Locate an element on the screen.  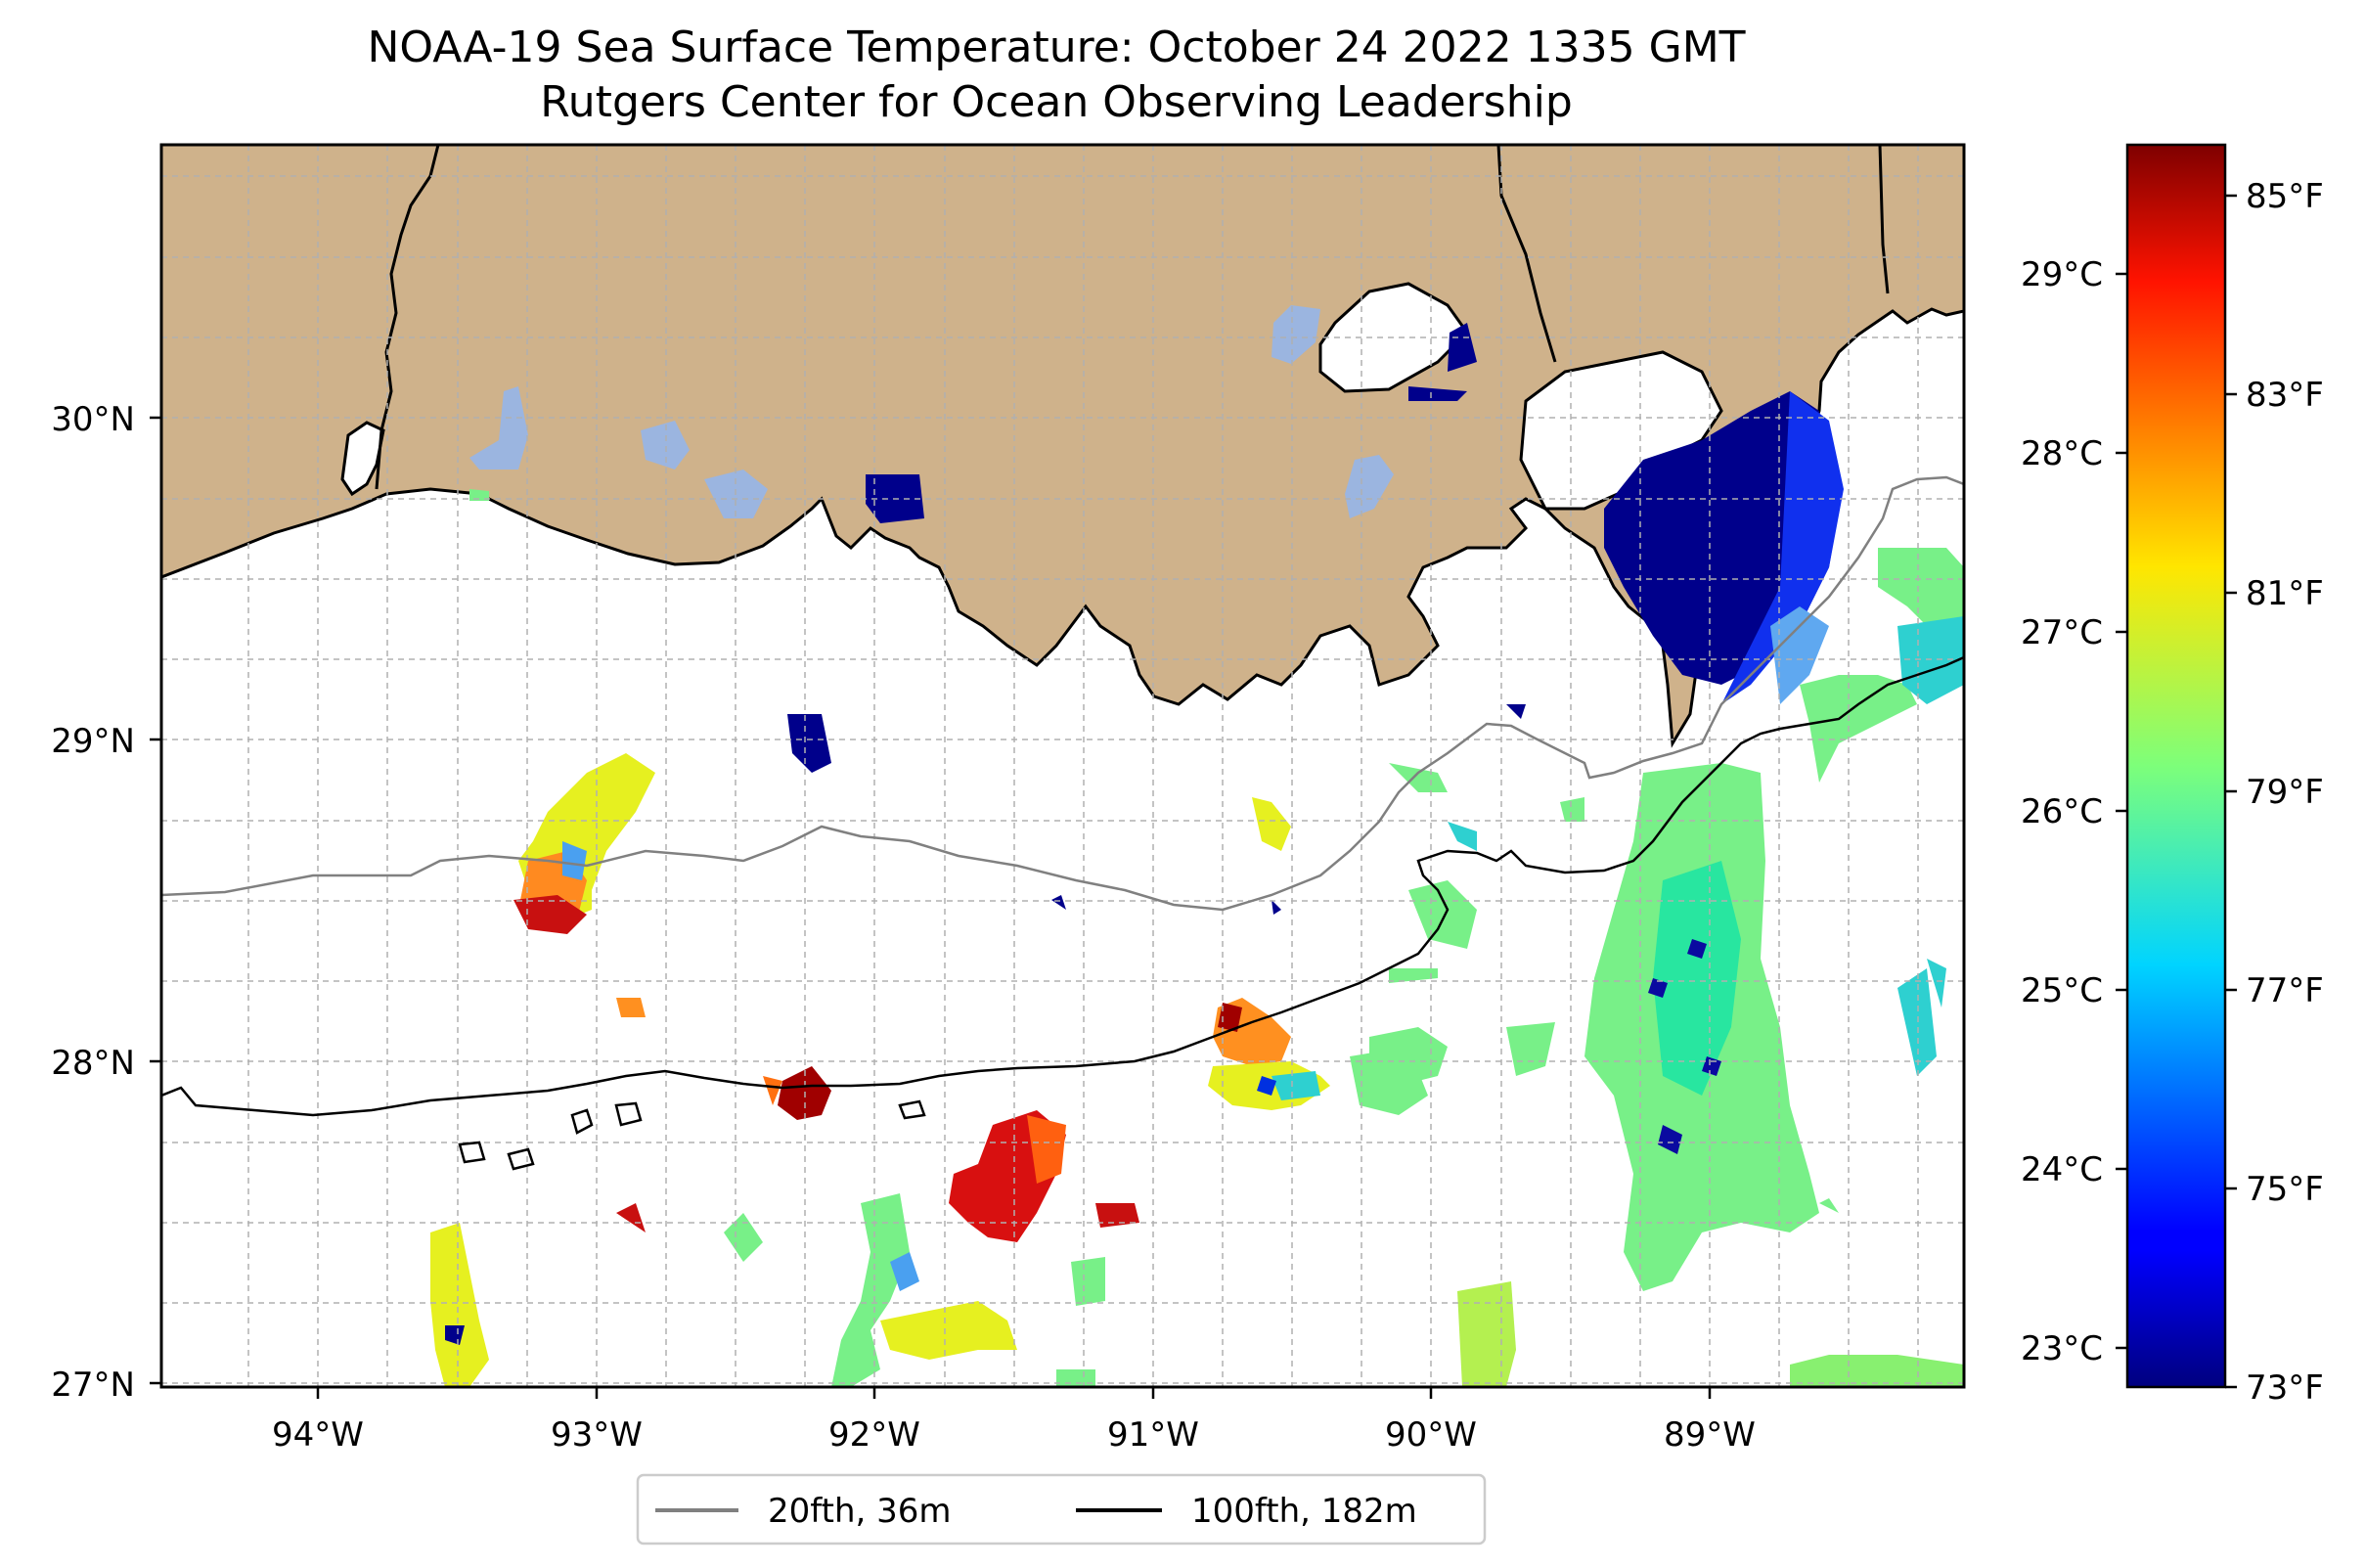
cb-f-label-0: 85°F is located at coordinates (2285, 196).